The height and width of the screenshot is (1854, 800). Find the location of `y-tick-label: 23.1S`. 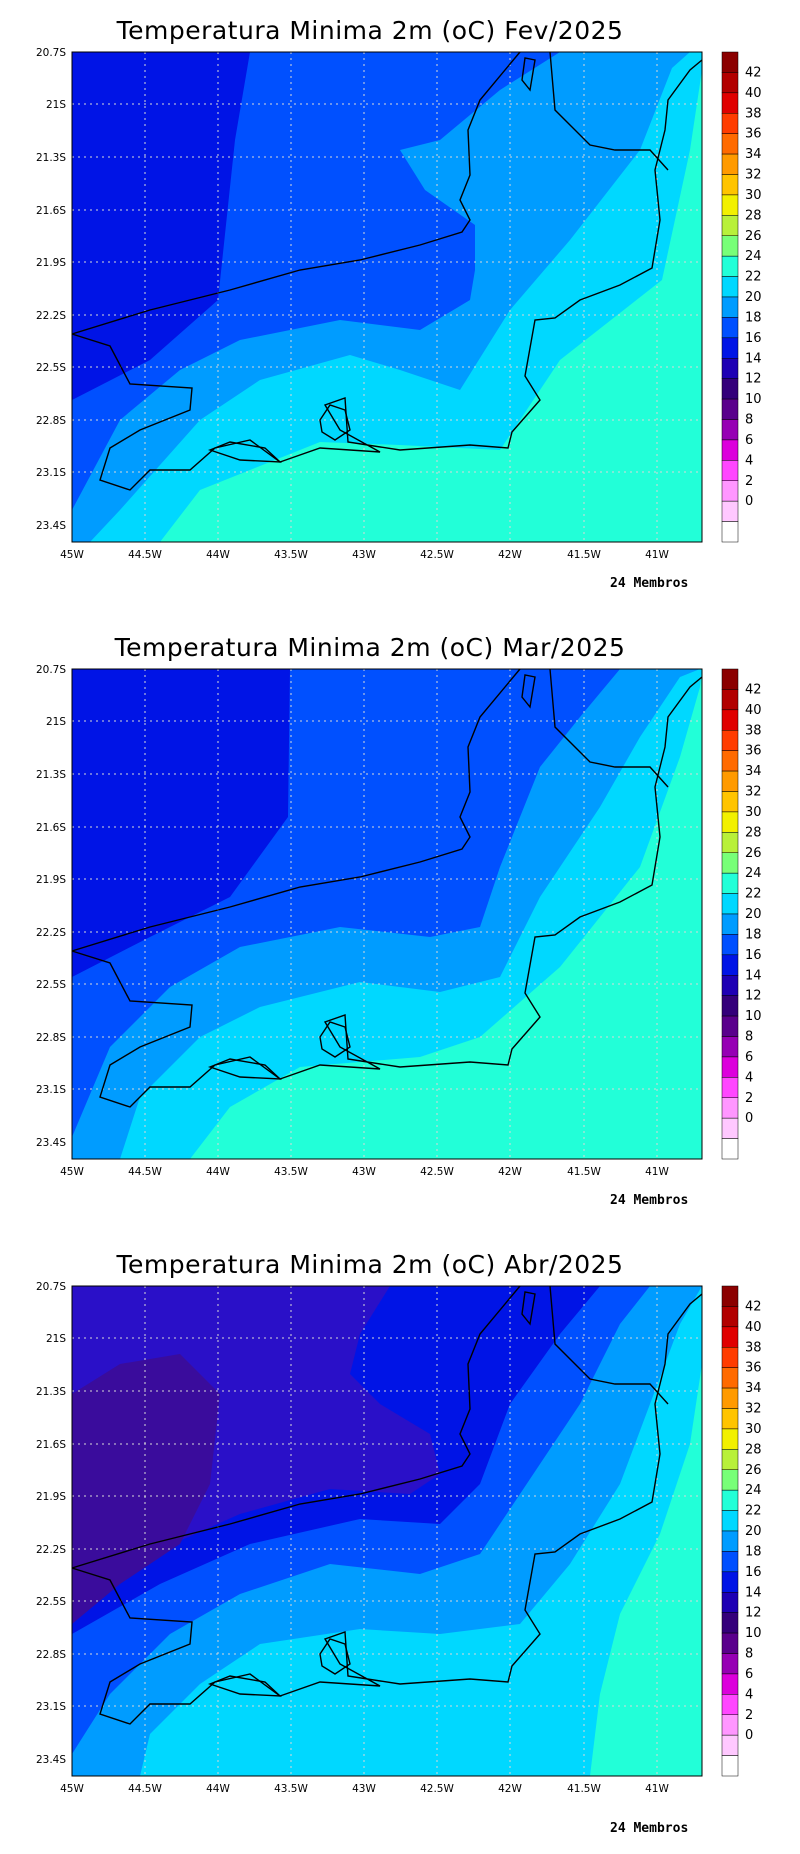

y-tick-label: 23.1S is located at coordinates (51, 1707).